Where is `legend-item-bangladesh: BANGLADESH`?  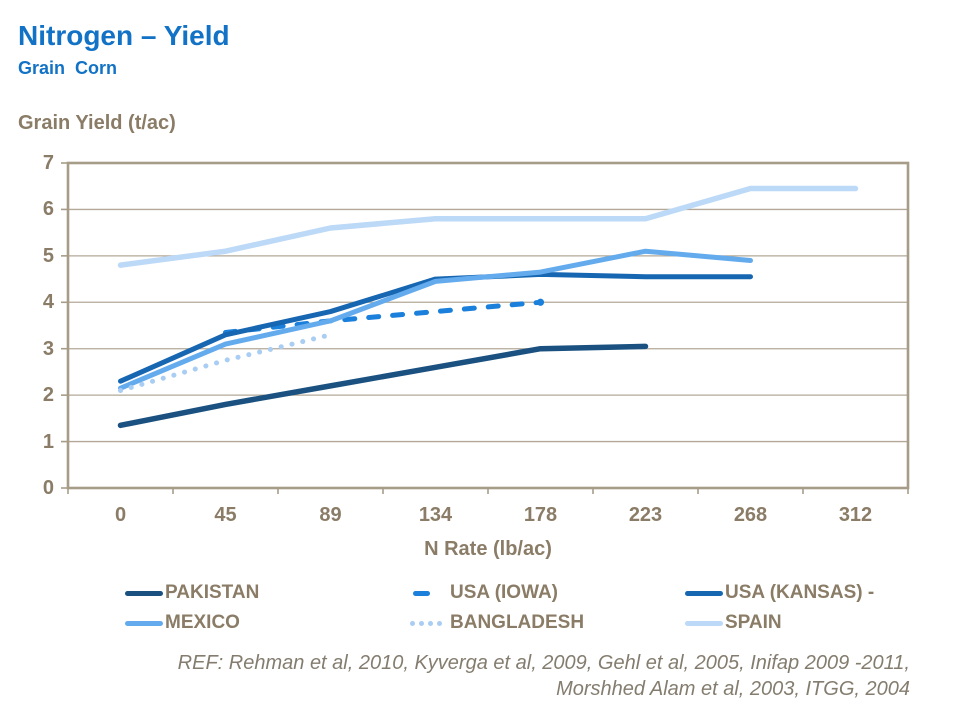 legend-item-bangladesh: BANGLADESH is located at coordinates (497, 623).